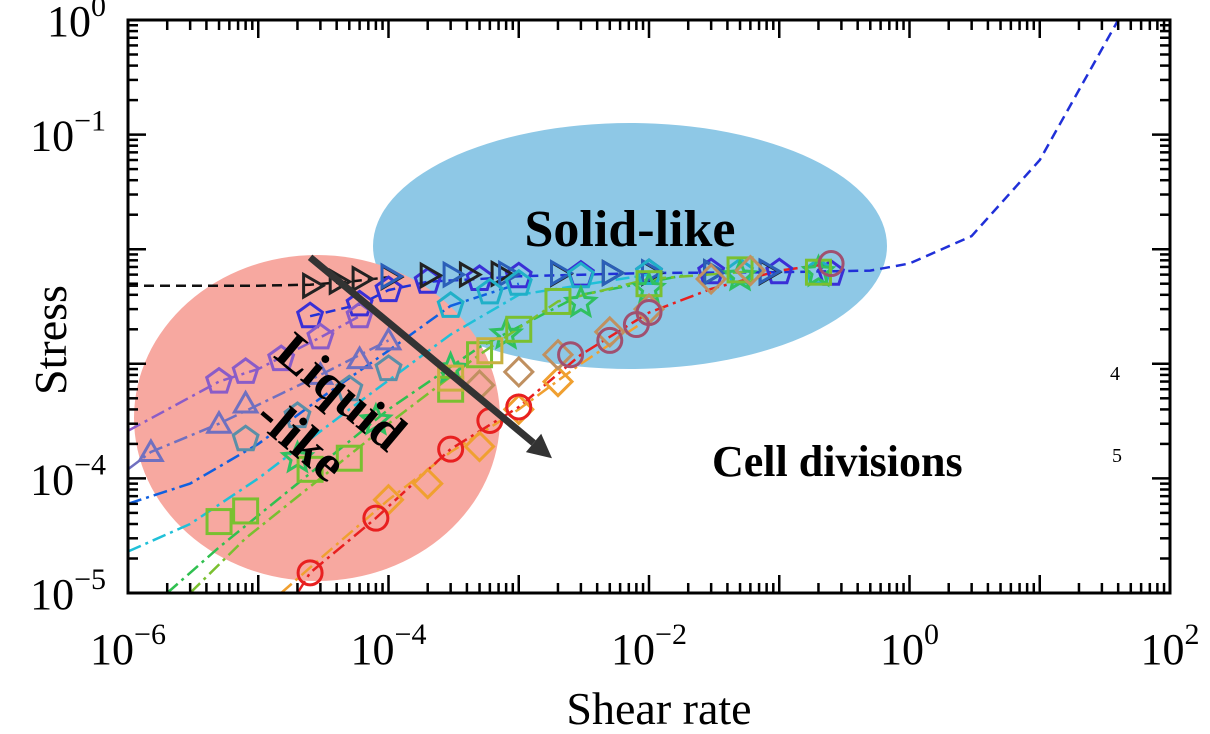  What do you see at coordinates (50, 340) in the screenshot?
I see `y-axis-label: Stress` at bounding box center [50, 340].